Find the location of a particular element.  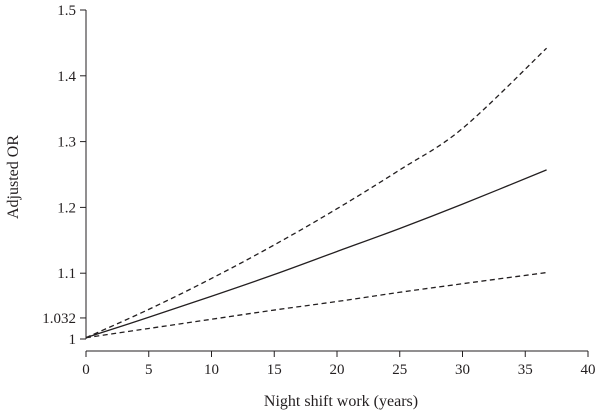

y-tick-label: 1.032 is located at coordinates (59, 319).